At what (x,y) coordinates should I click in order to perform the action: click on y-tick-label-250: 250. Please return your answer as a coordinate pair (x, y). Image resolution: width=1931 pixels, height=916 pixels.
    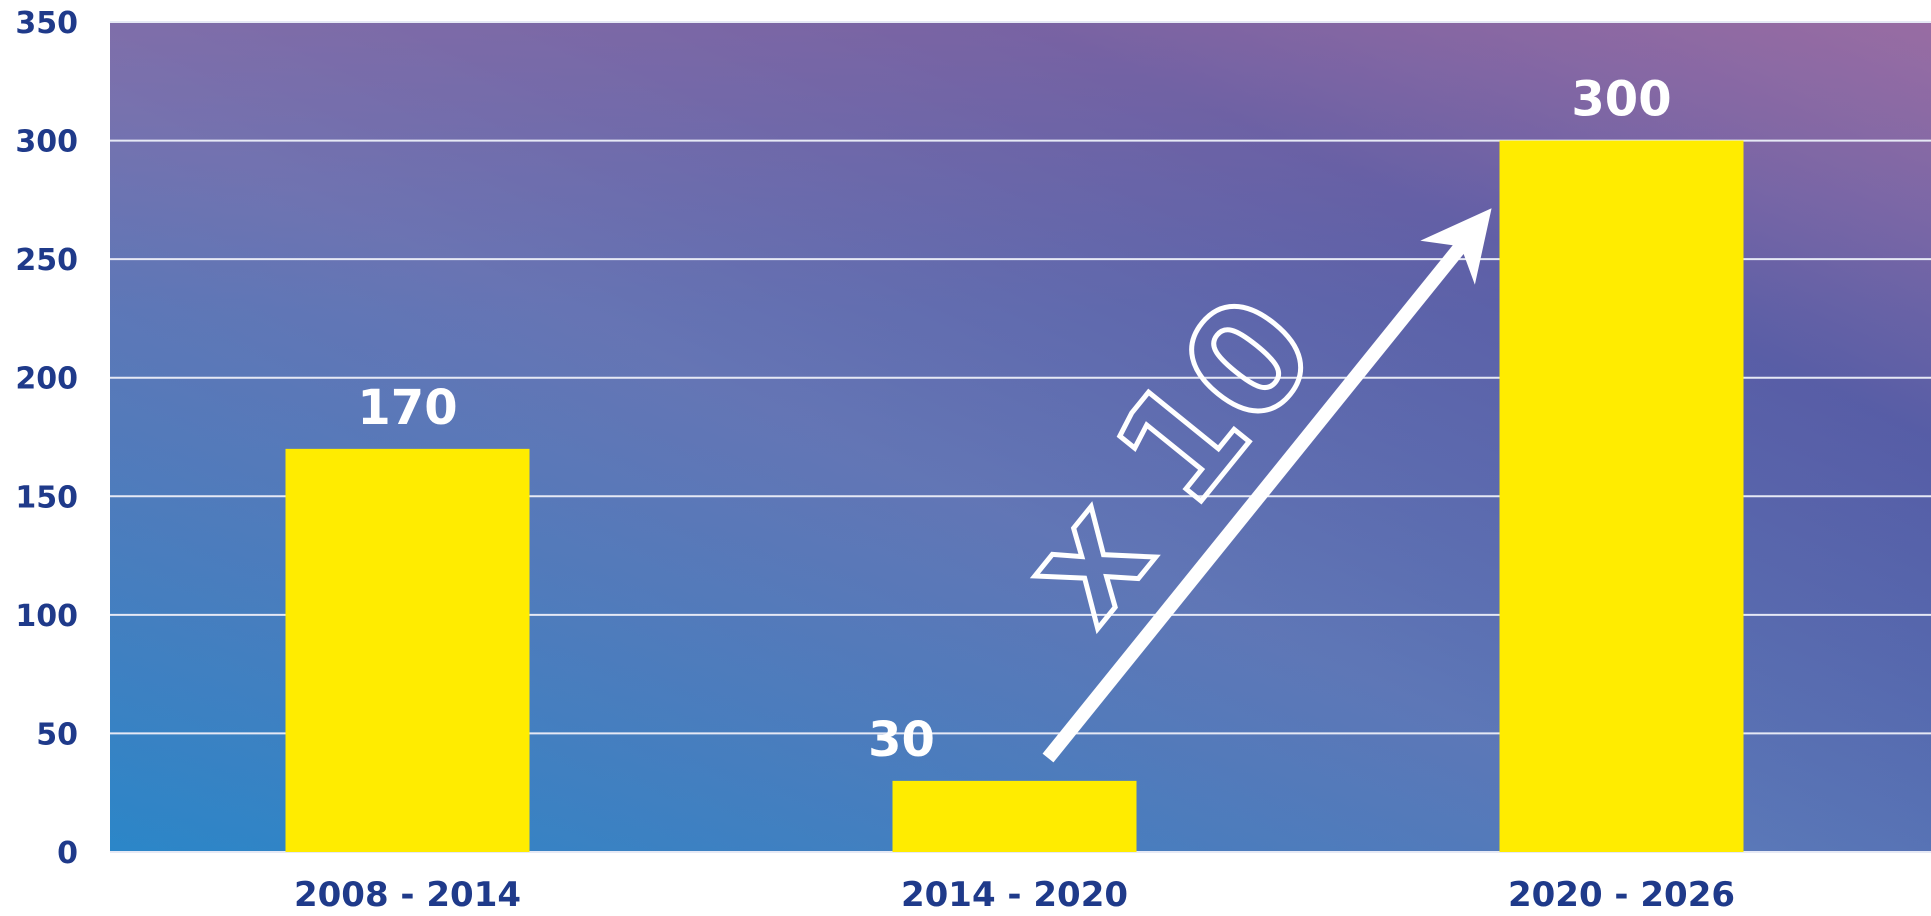
    Looking at the image, I should click on (46, 260).